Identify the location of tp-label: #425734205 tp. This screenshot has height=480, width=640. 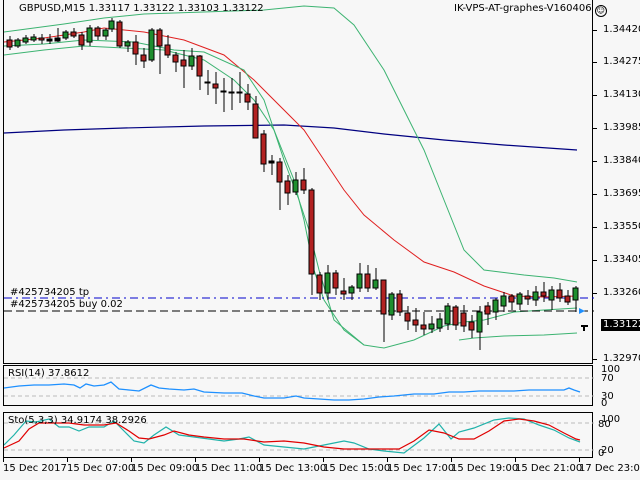
(50, 292).